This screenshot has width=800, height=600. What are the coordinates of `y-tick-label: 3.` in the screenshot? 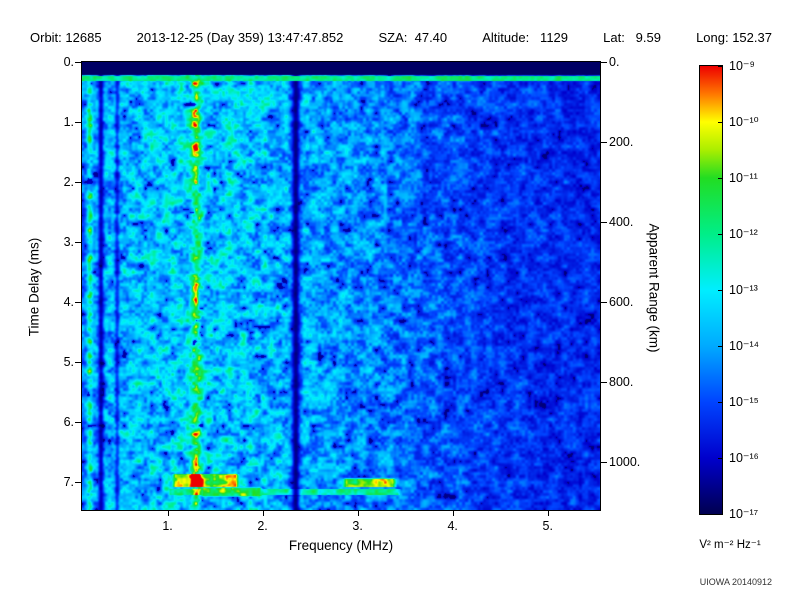 It's located at (68, 241).